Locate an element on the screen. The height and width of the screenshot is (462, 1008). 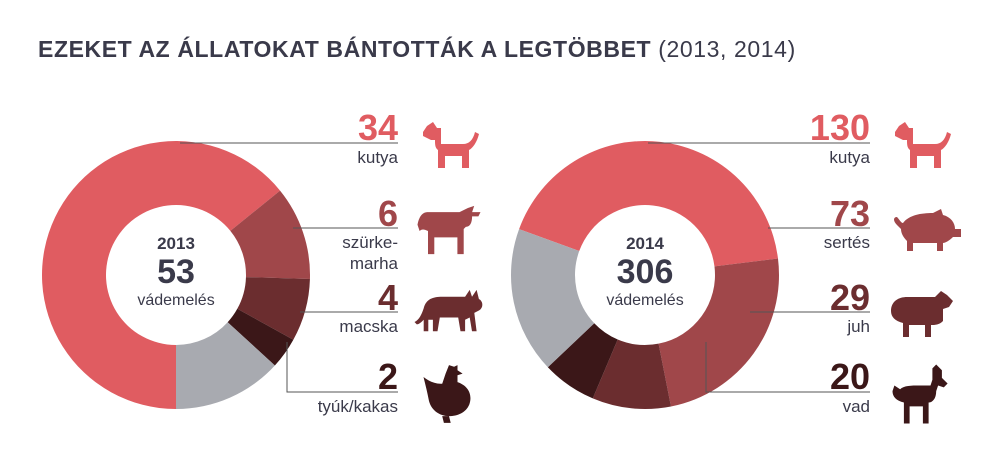
pig-icon is located at coordinates (927, 230).